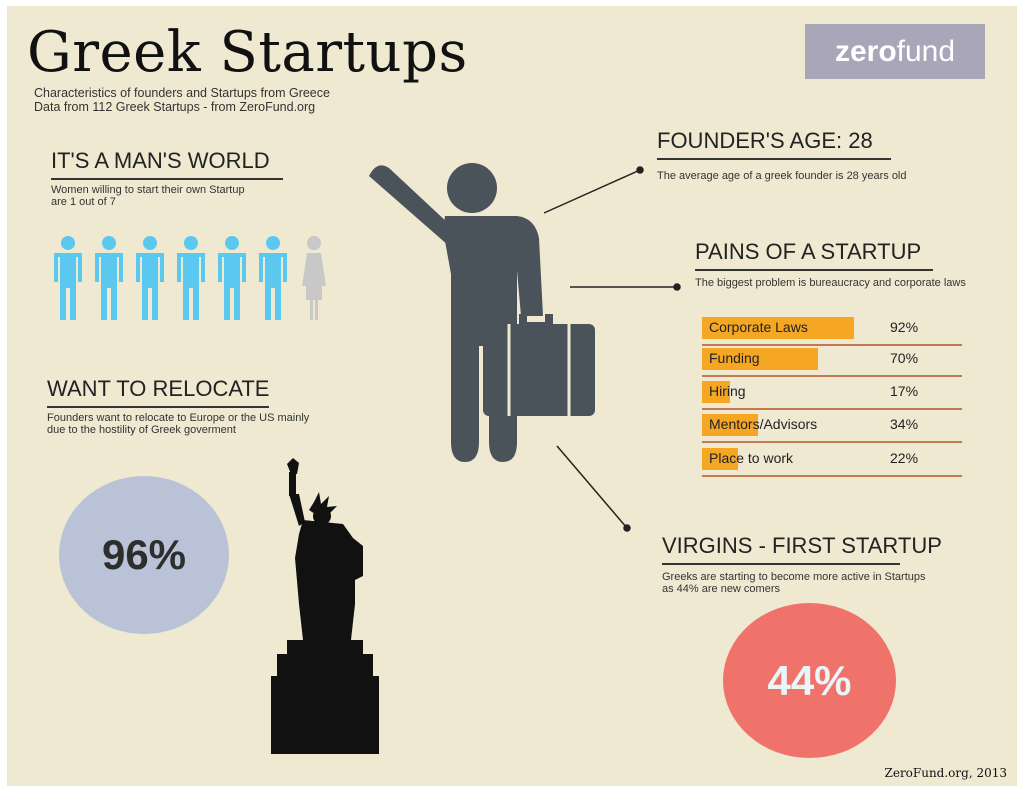 The height and width of the screenshot is (799, 1024). I want to click on bar-label: Funding, so click(734, 358).